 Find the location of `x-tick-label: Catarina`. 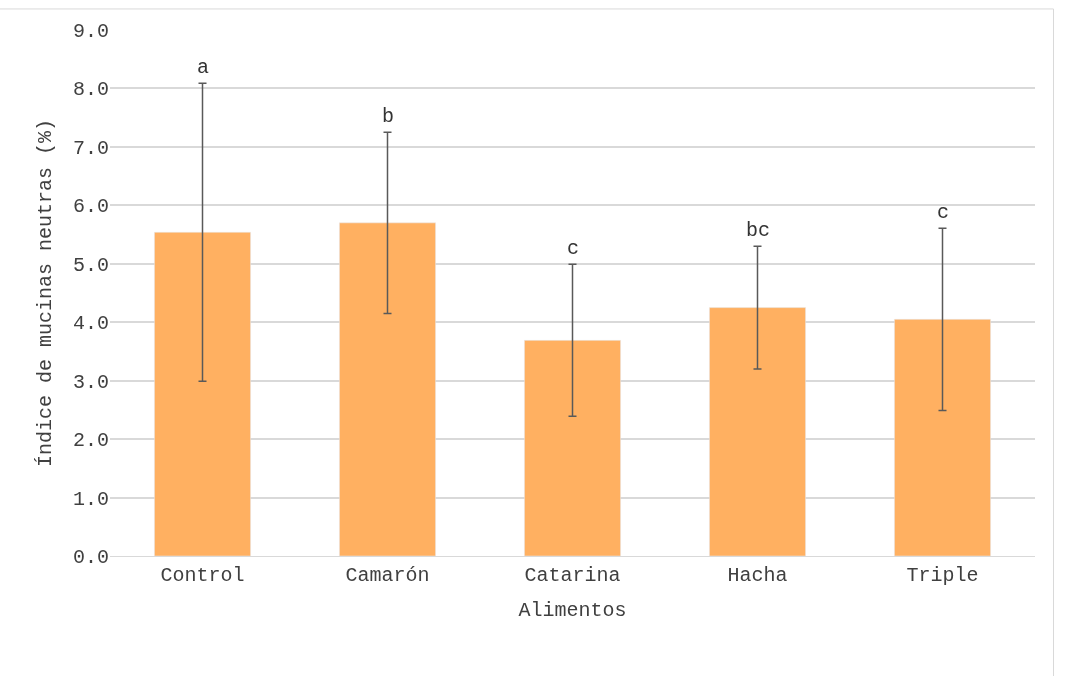

x-tick-label: Catarina is located at coordinates (572, 575).